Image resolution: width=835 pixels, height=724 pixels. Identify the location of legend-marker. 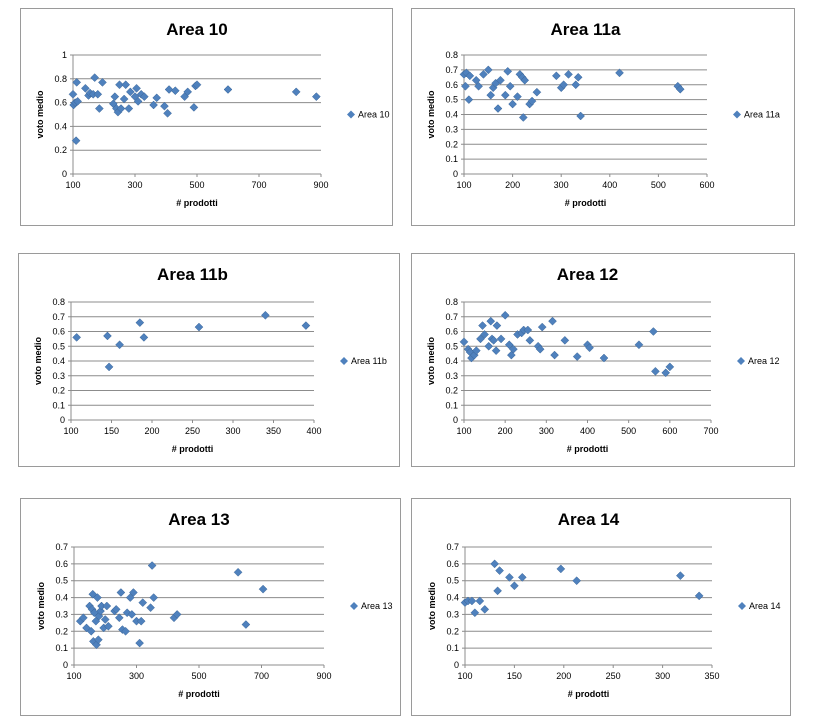
(742, 606).